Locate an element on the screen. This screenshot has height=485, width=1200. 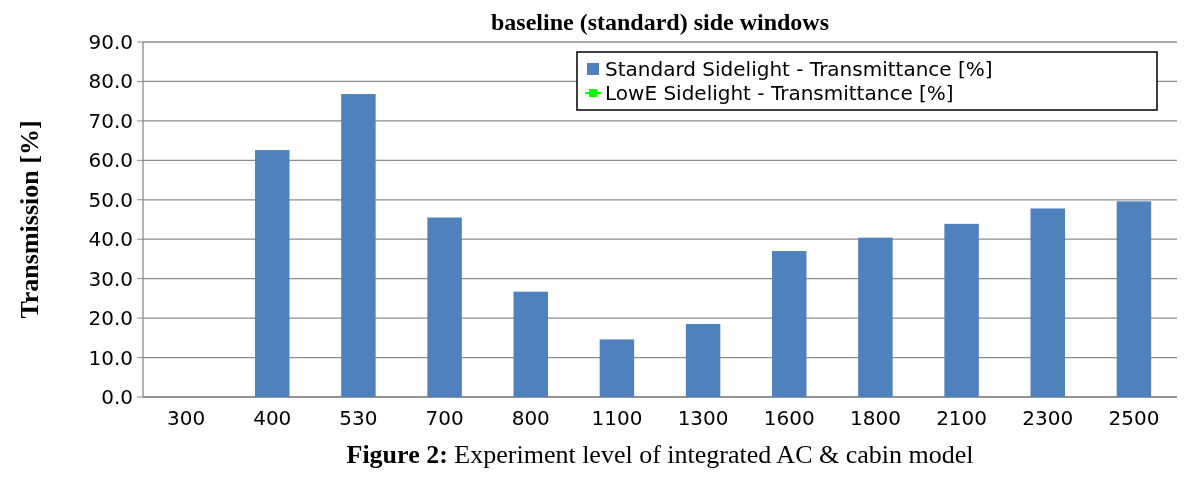
y-tick-label: 40.0 is located at coordinates (110, 239).